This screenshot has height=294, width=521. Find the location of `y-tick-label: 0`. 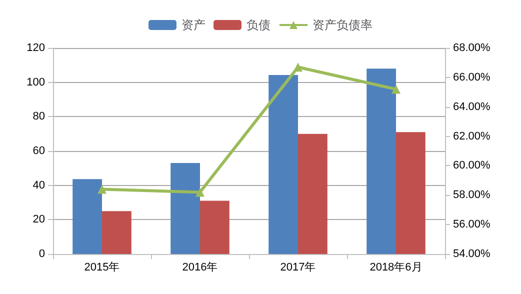

y-tick-label: 0 is located at coordinates (41, 254).